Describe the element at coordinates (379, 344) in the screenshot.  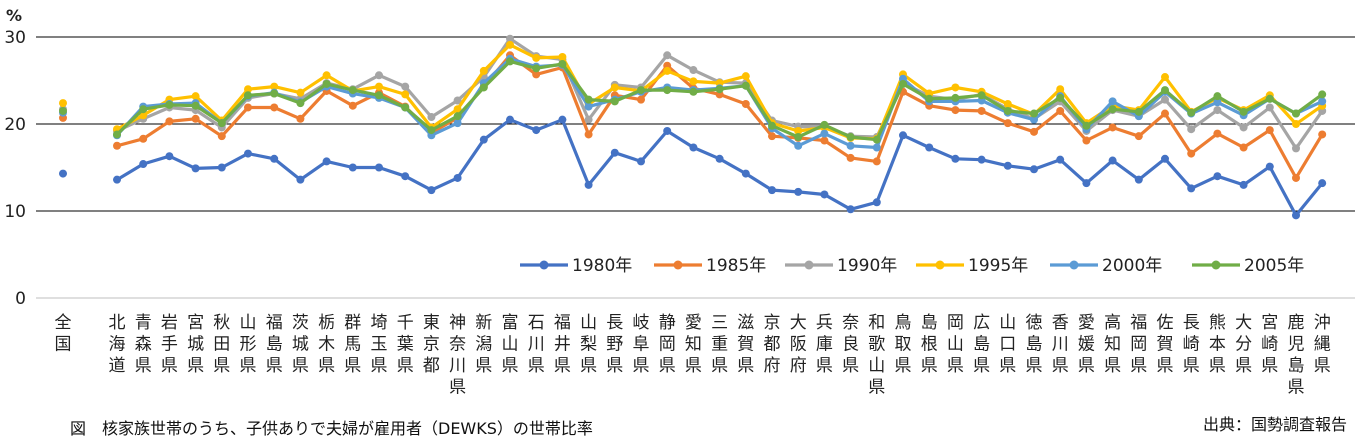
I see `x-tick-label: 埼玉県` at that location.